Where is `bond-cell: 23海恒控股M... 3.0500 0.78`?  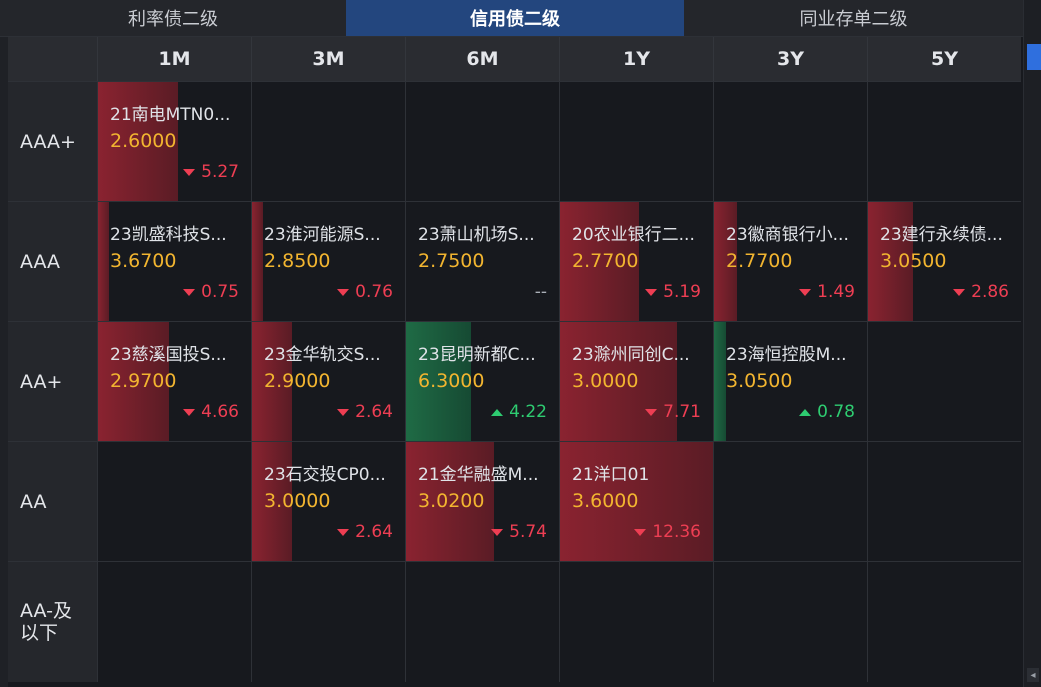 bond-cell: 23海恒控股M... 3.0500 0.78 is located at coordinates (790, 382).